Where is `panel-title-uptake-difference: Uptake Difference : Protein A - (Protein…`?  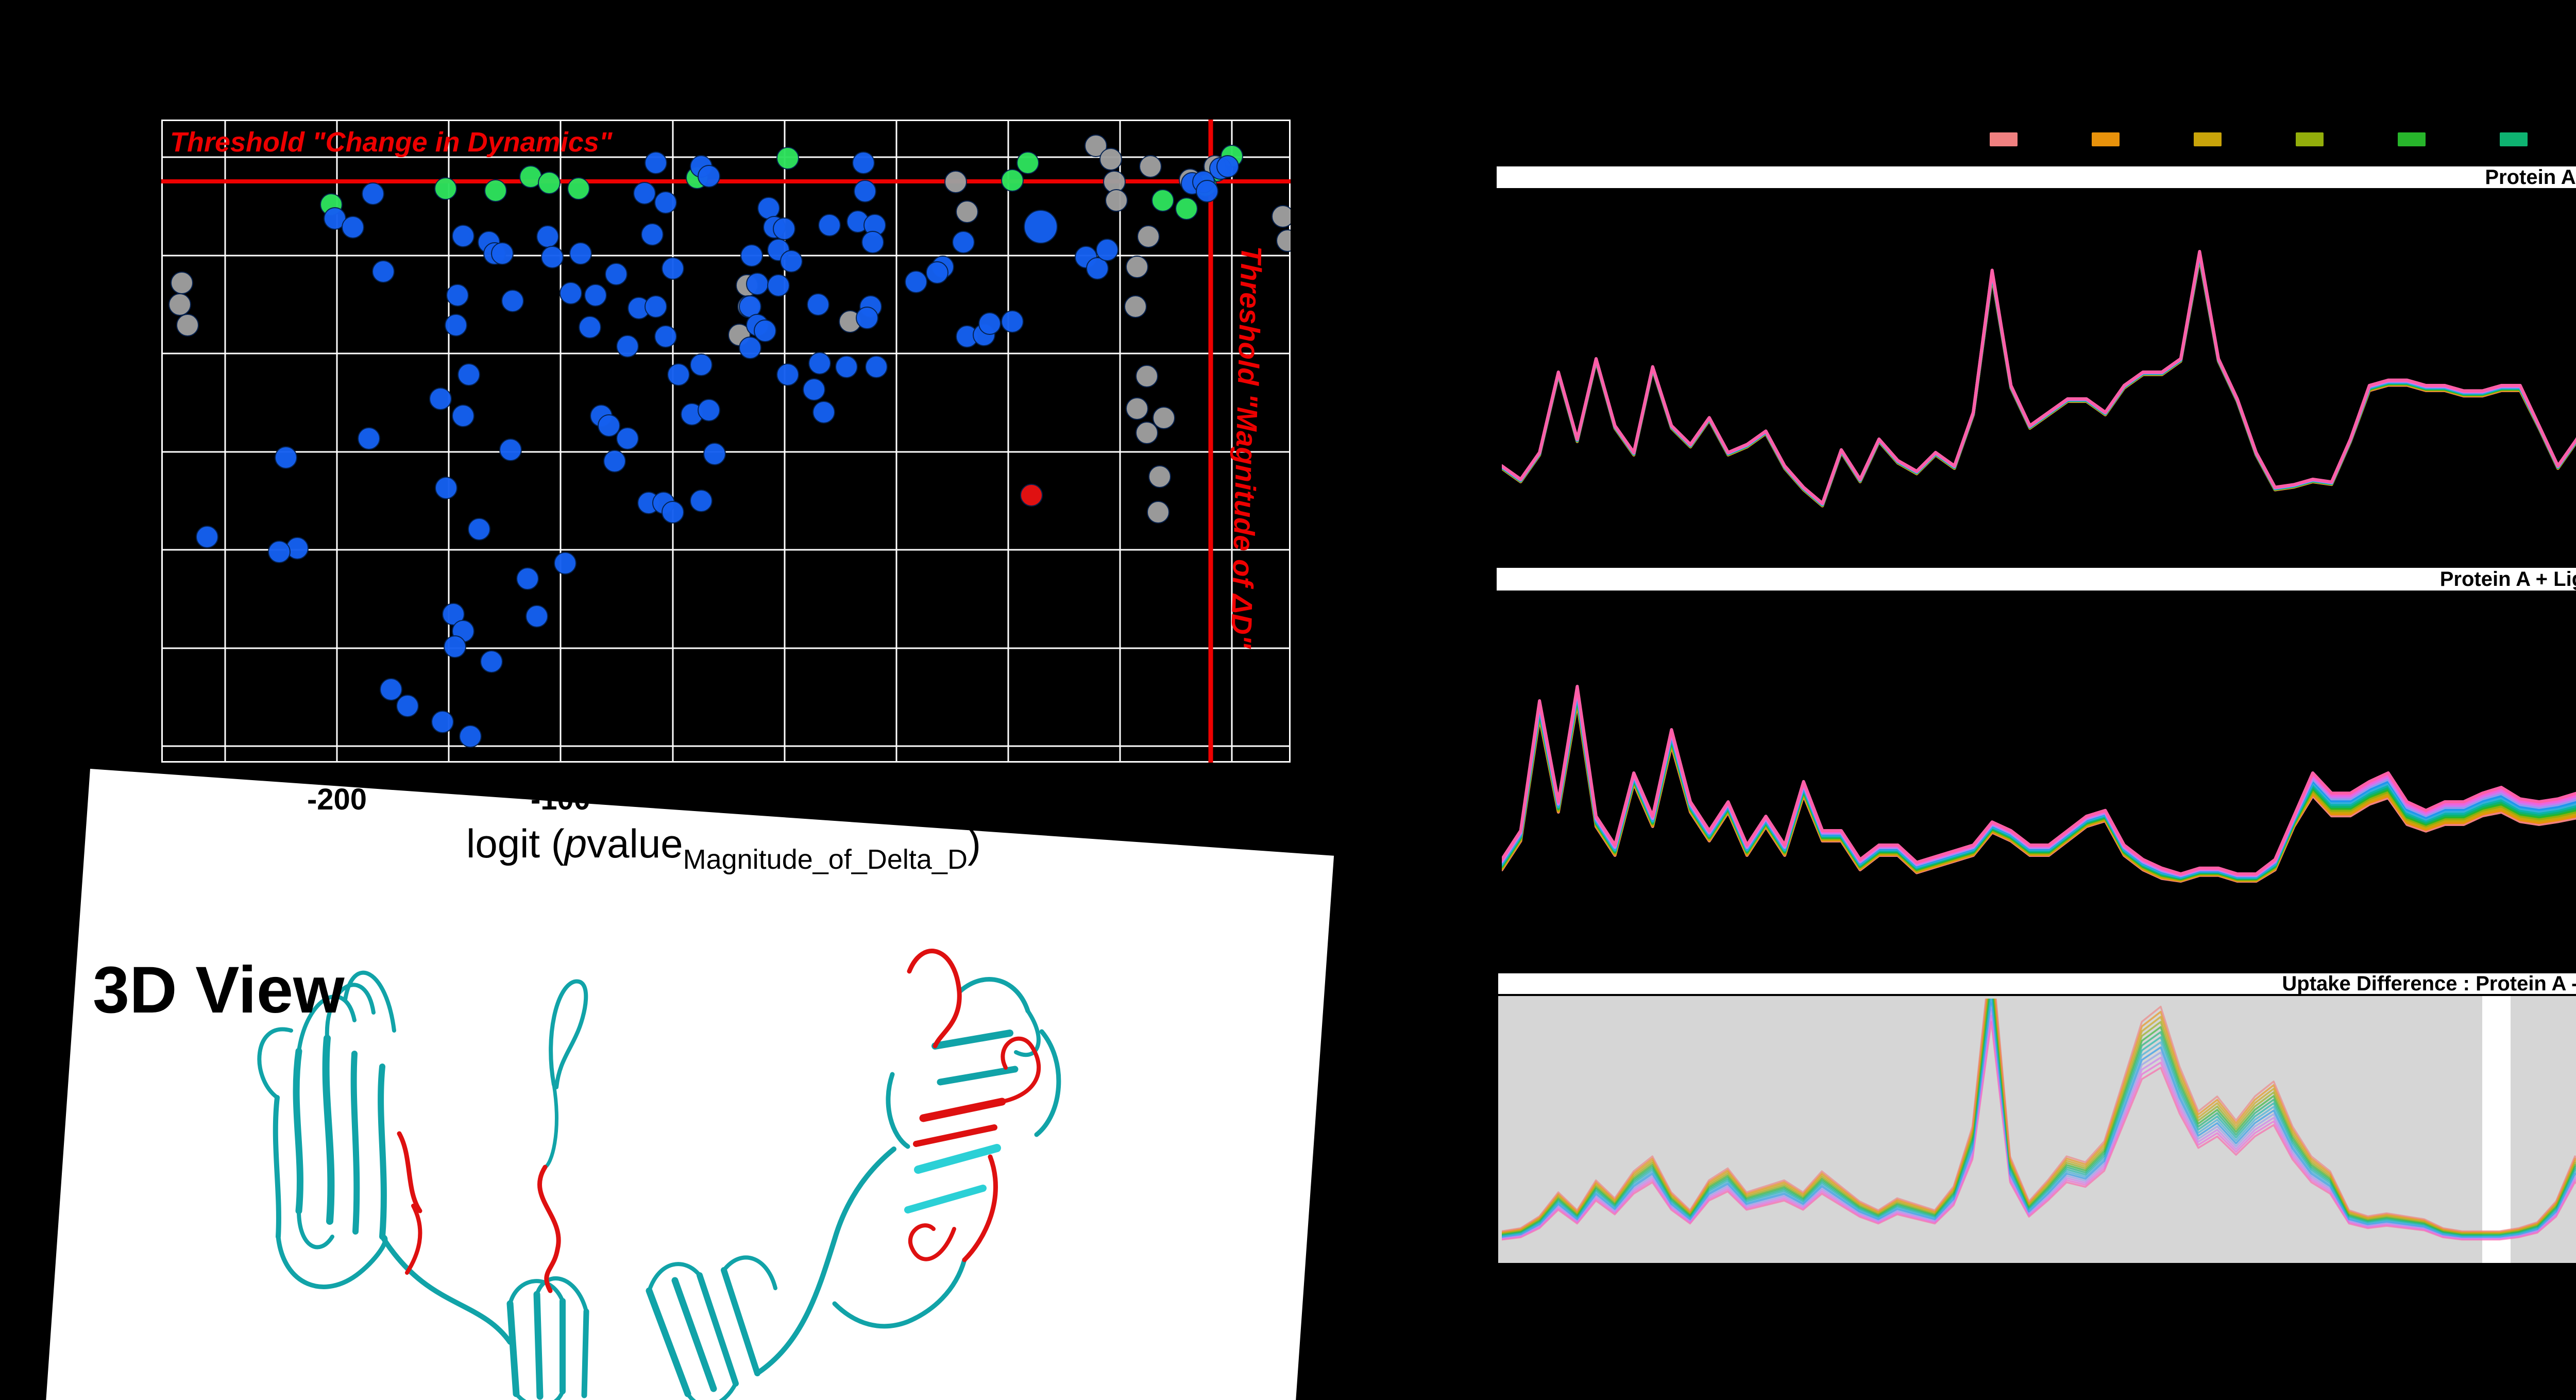
panel-title-uptake-difference: Uptake Difference : Protein A - (Protein… is located at coordinates (2037, 984).